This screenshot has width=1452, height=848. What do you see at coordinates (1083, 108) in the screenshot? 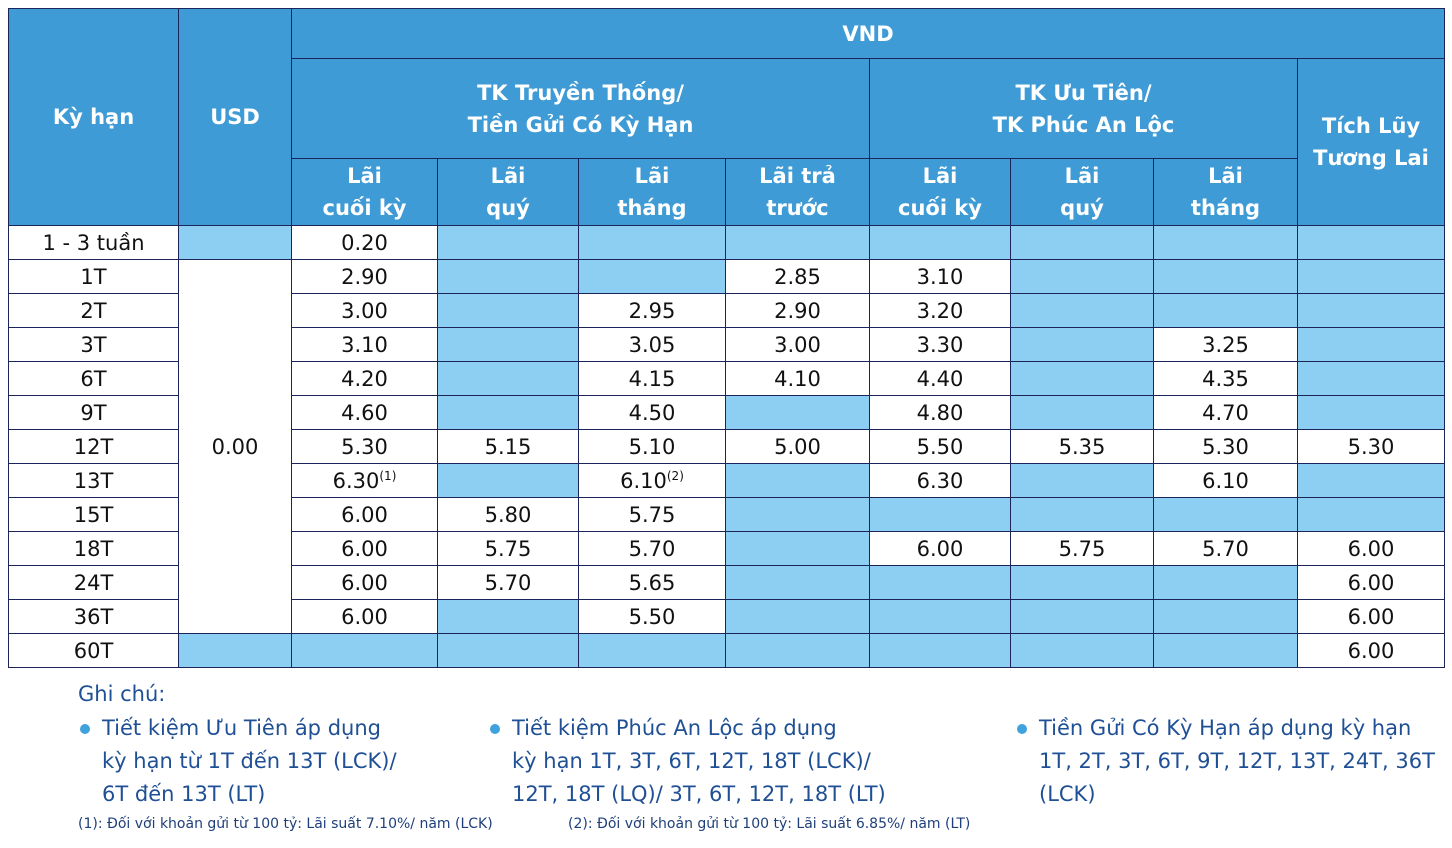
I see `group-header: TK Ưu Tiên/TK Phúc An Lộc` at bounding box center [1083, 108].